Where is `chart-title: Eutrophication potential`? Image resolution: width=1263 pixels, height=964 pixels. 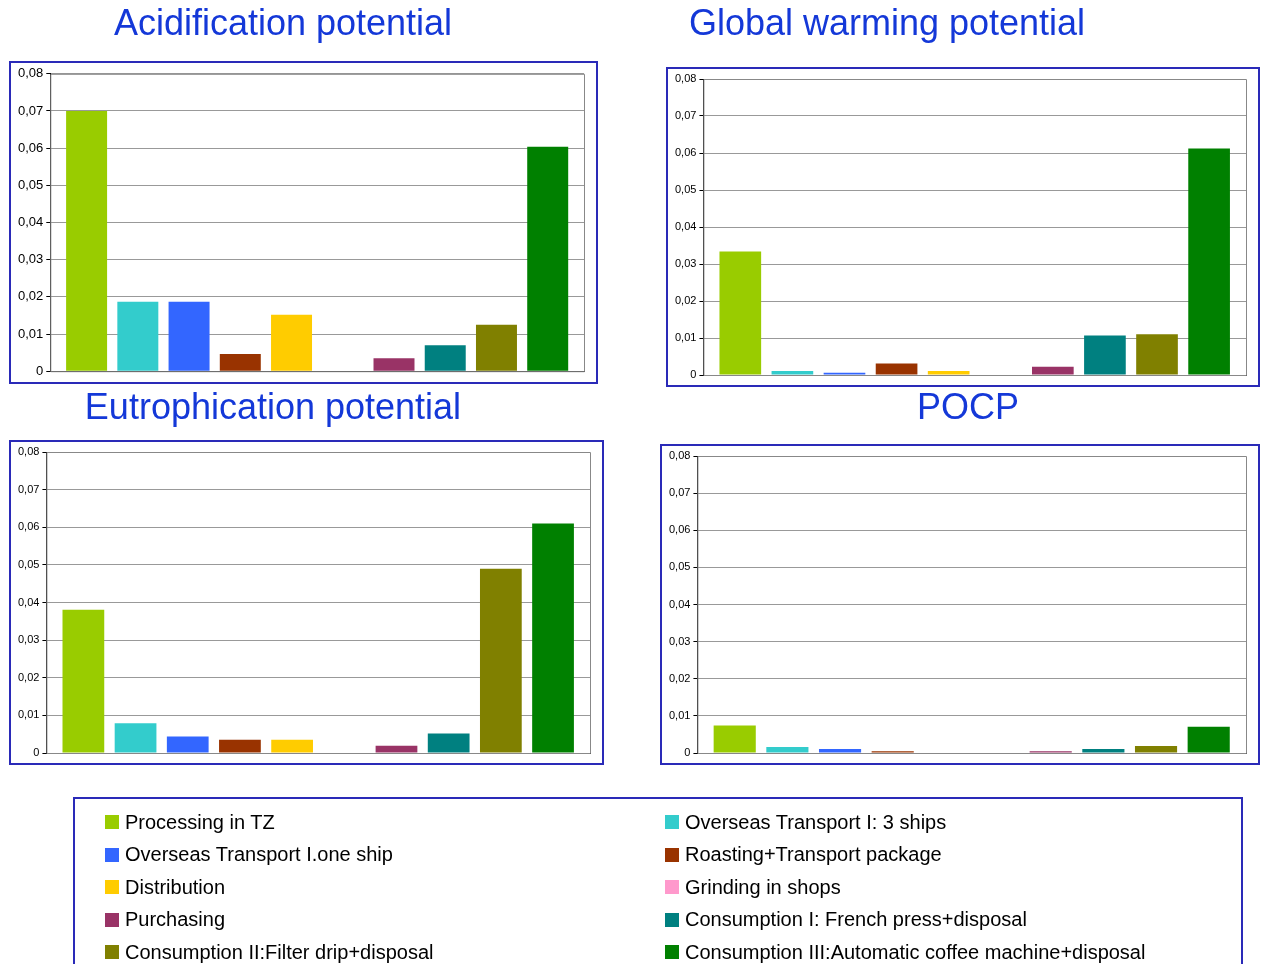
chart-title: Eutrophication potential is located at coordinates (273, 407).